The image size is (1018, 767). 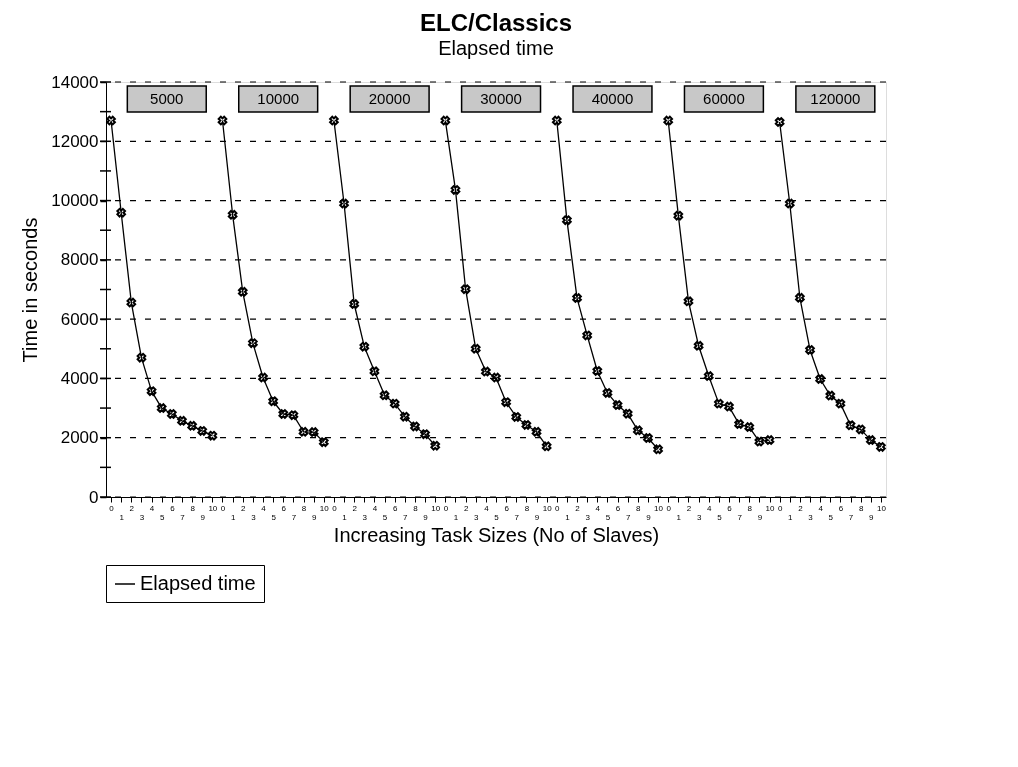 I want to click on y-tick-label: 2000, so click(x=79, y=438).